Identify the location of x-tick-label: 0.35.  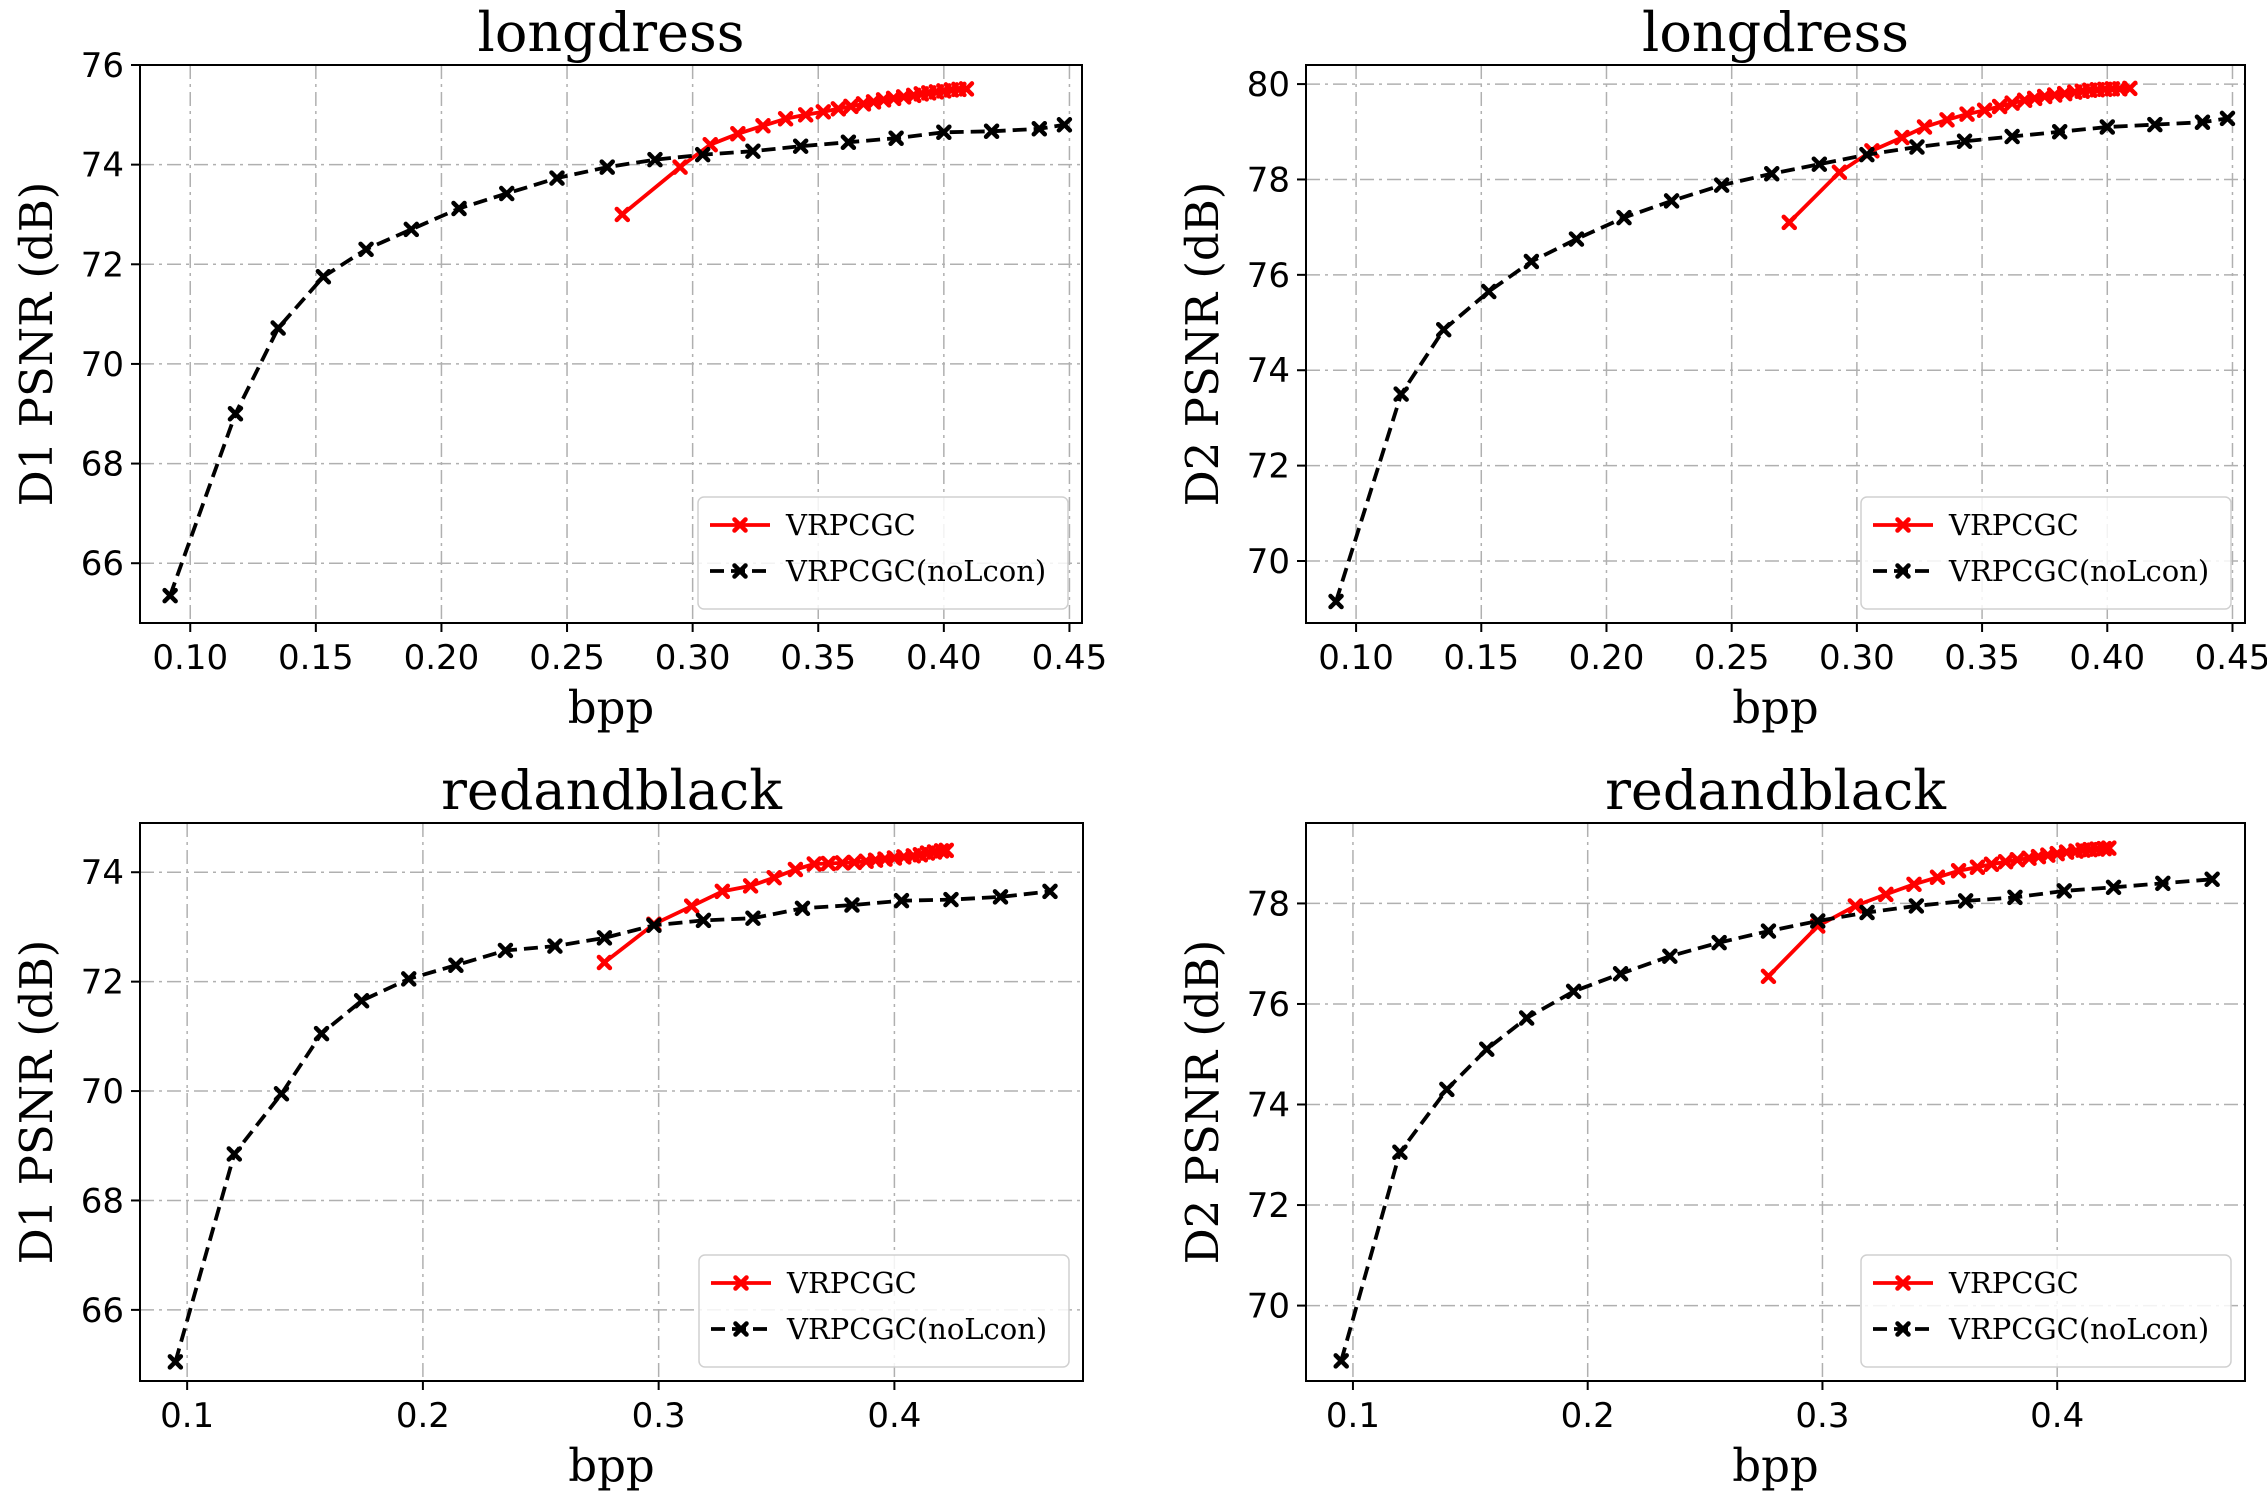
(1982, 658).